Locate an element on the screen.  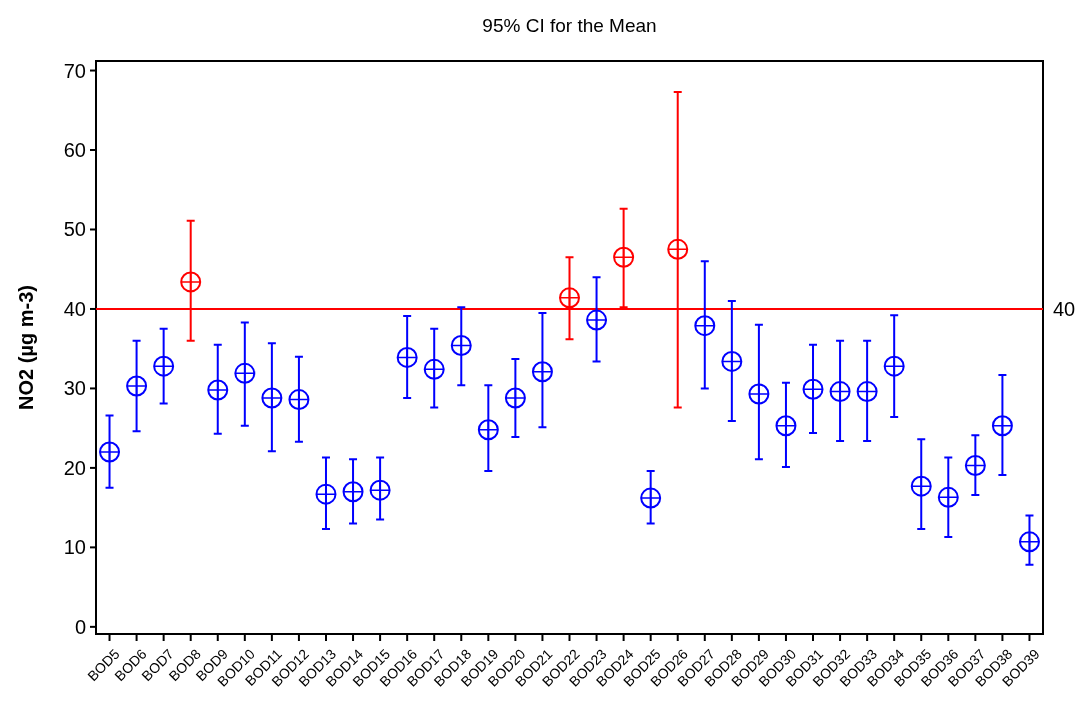
ref-line-label: 40 is located at coordinates (1064, 308).